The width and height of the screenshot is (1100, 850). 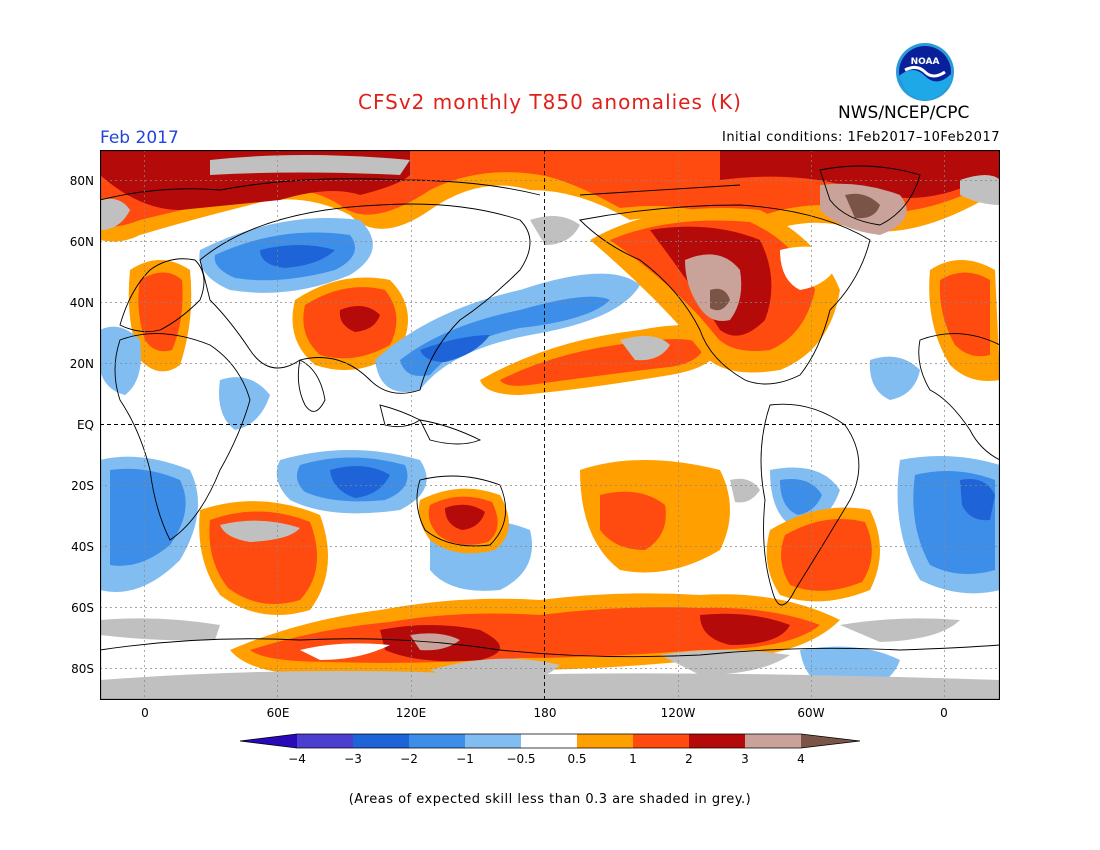 What do you see at coordinates (85, 425) in the screenshot?
I see `lat-label-eq: EQ` at bounding box center [85, 425].